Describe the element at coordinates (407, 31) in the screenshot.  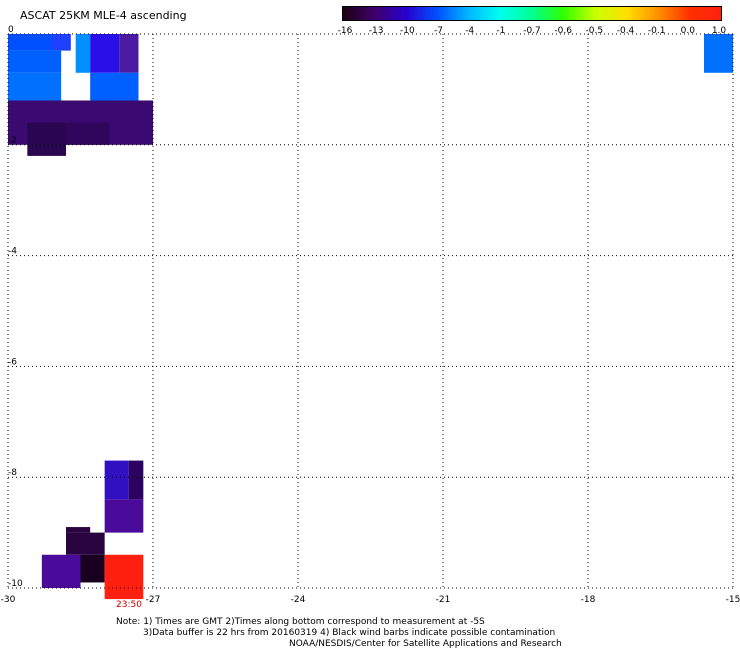
I see `colorbar-tick-label: -10` at that location.